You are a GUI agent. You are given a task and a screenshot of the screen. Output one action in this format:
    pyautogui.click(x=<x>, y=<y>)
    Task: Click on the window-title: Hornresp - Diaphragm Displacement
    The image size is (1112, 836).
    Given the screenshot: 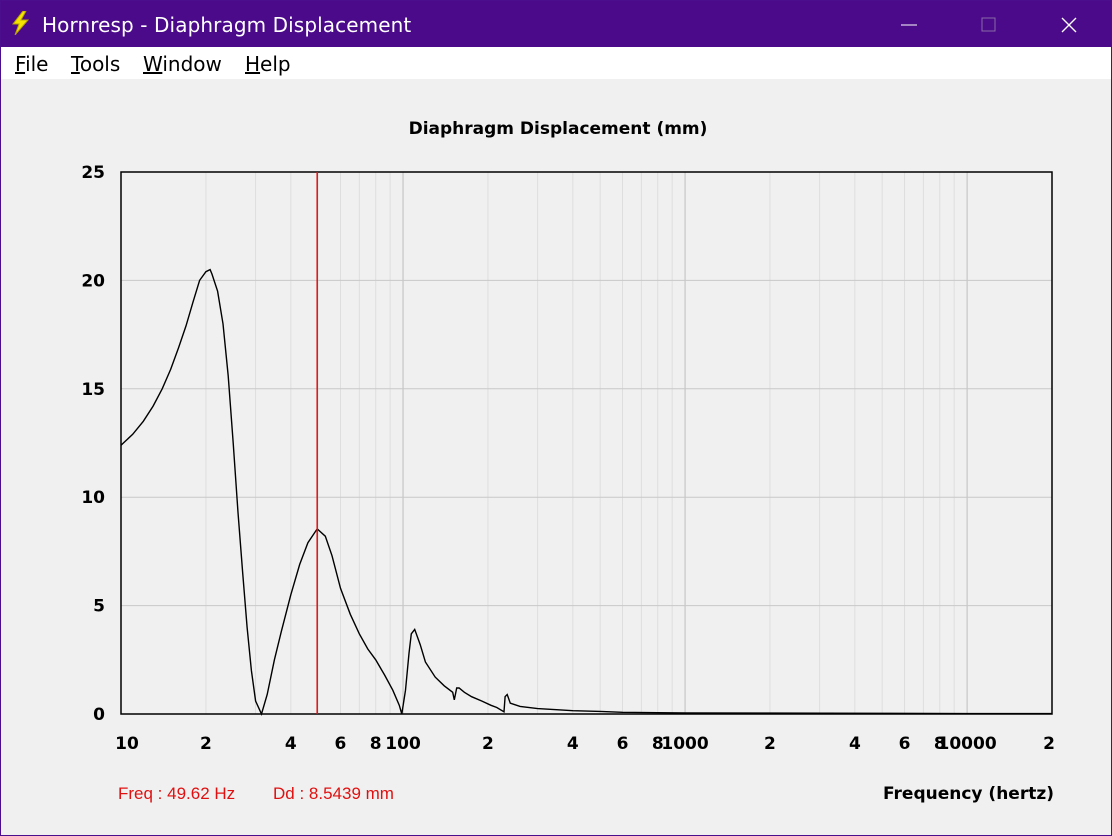 What is the action you would take?
    pyautogui.click(x=227, y=25)
    